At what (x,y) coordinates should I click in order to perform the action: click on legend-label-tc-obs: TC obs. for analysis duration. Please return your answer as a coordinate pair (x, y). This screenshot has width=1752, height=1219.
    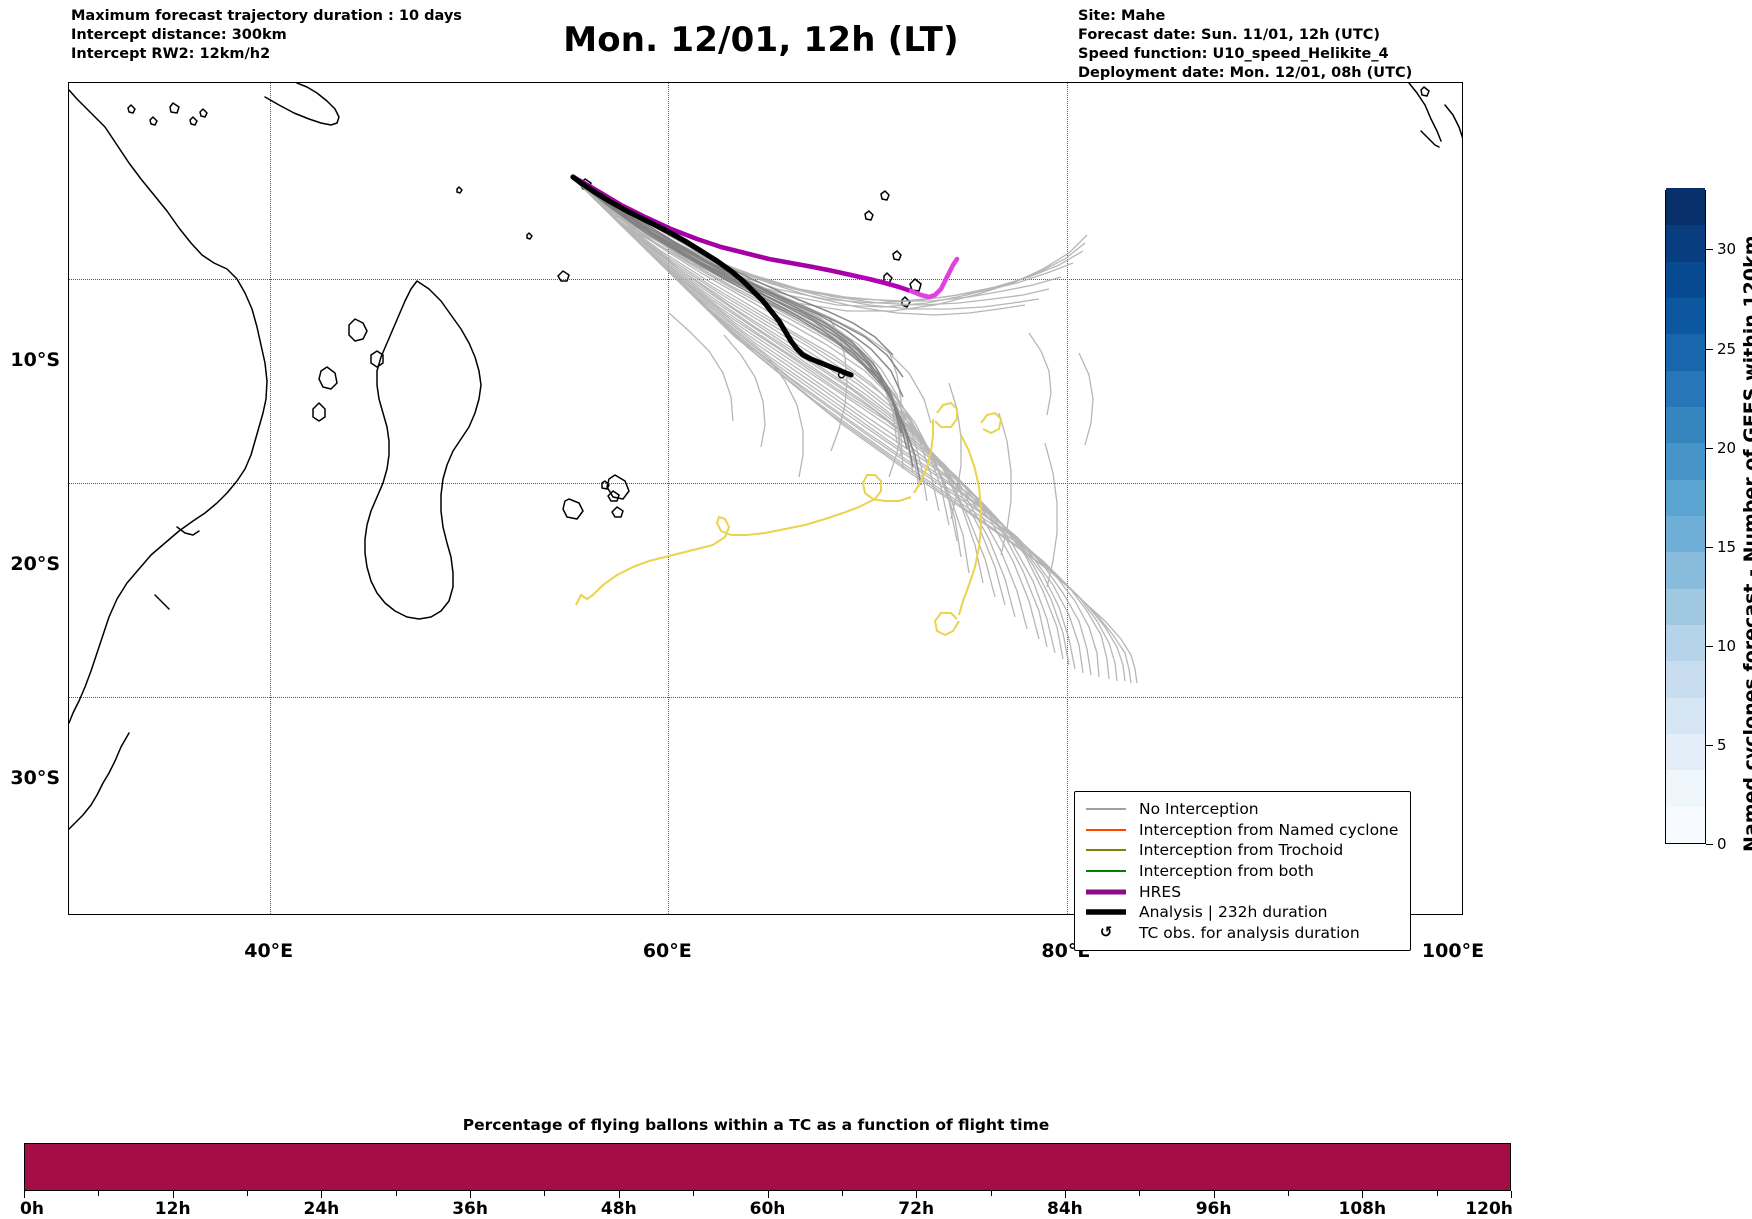
    Looking at the image, I should click on (1249, 932).